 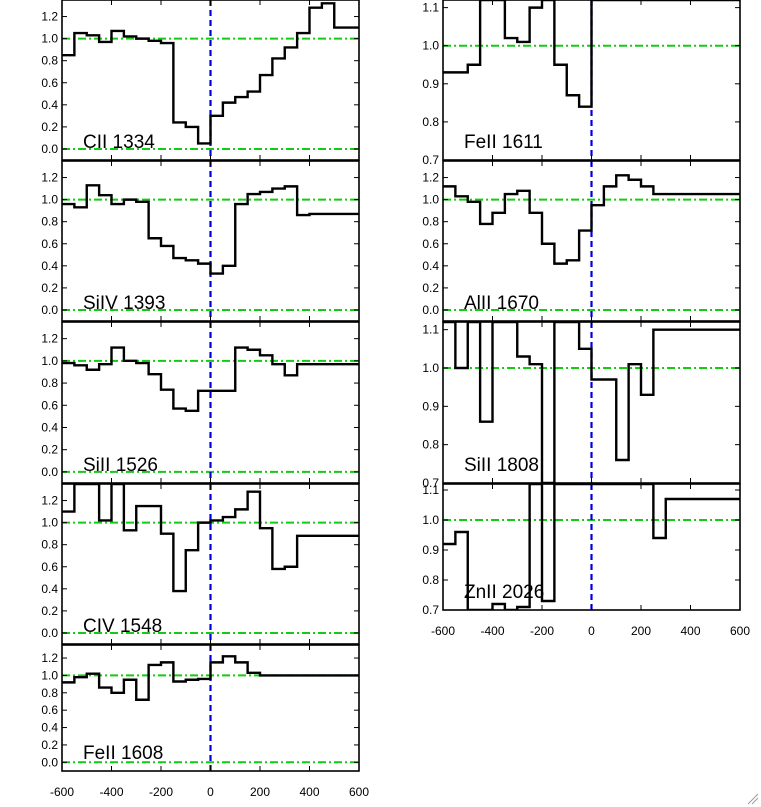 I want to click on panel: 0.7 0.8 0.9 1.0 1.1 FeII 1611, so click(x=581, y=83).